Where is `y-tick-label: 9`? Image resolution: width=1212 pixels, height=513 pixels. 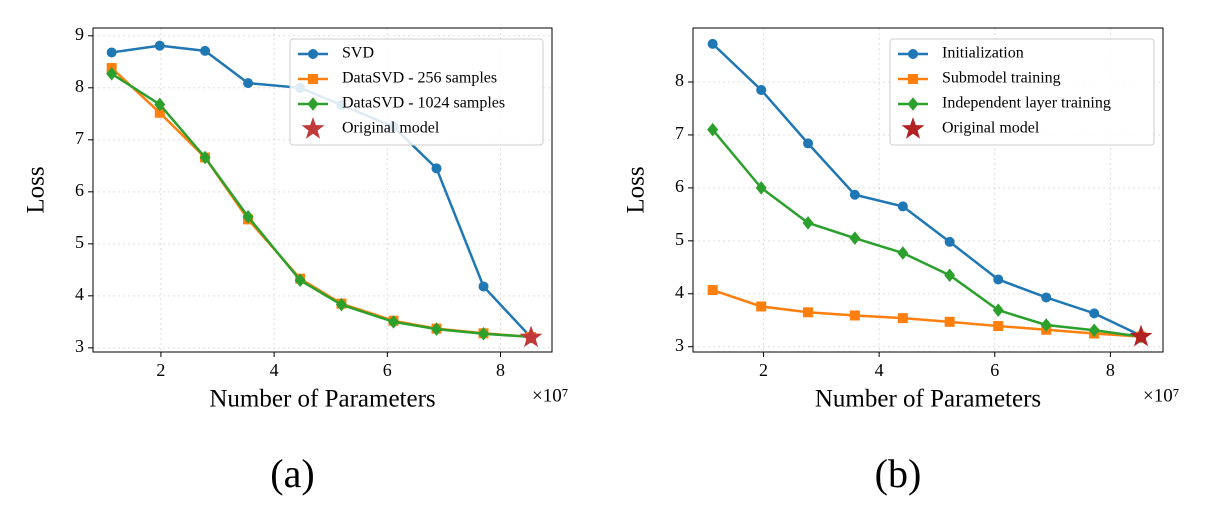
y-tick-label: 9 is located at coordinates (79, 34).